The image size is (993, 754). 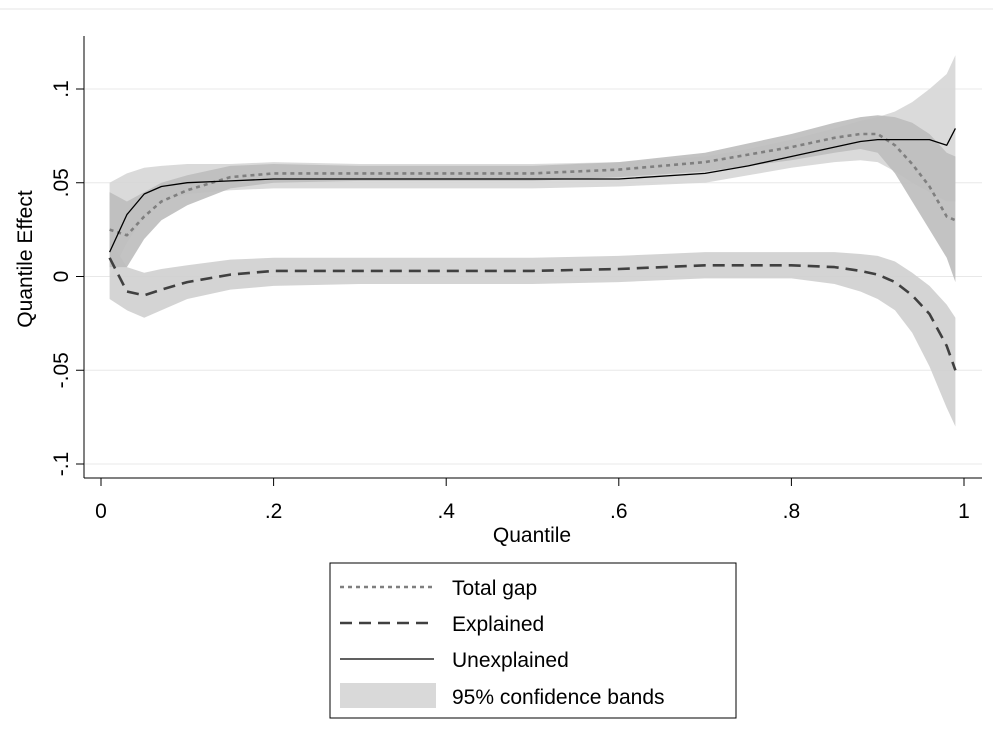 I want to click on y-tick-label-0: -.1, so click(x=61, y=464).